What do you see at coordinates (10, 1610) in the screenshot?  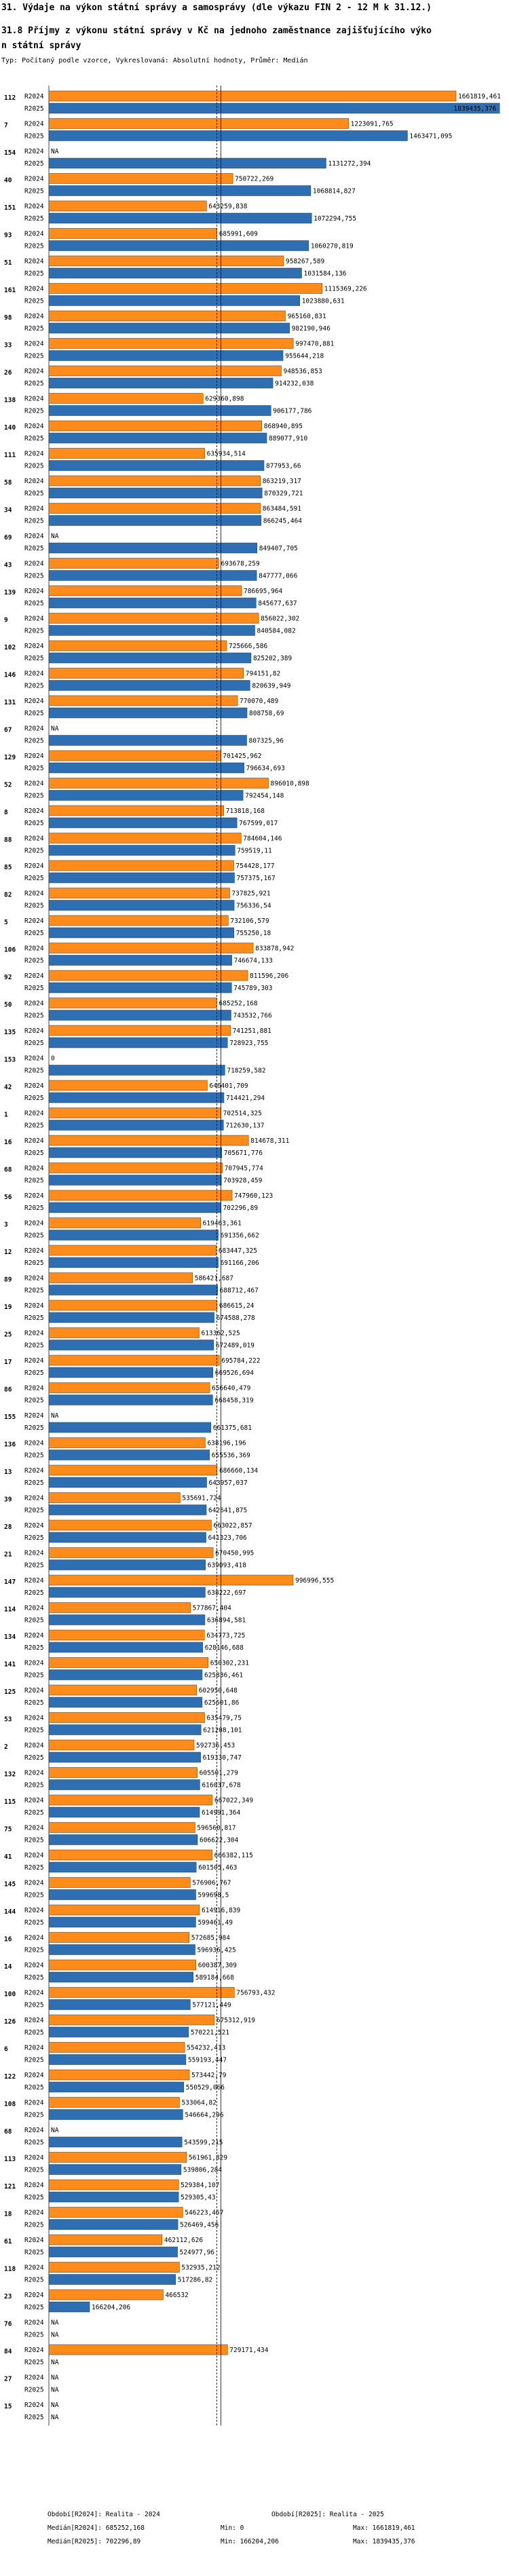 I see `category-label: 114` at bounding box center [10, 1610].